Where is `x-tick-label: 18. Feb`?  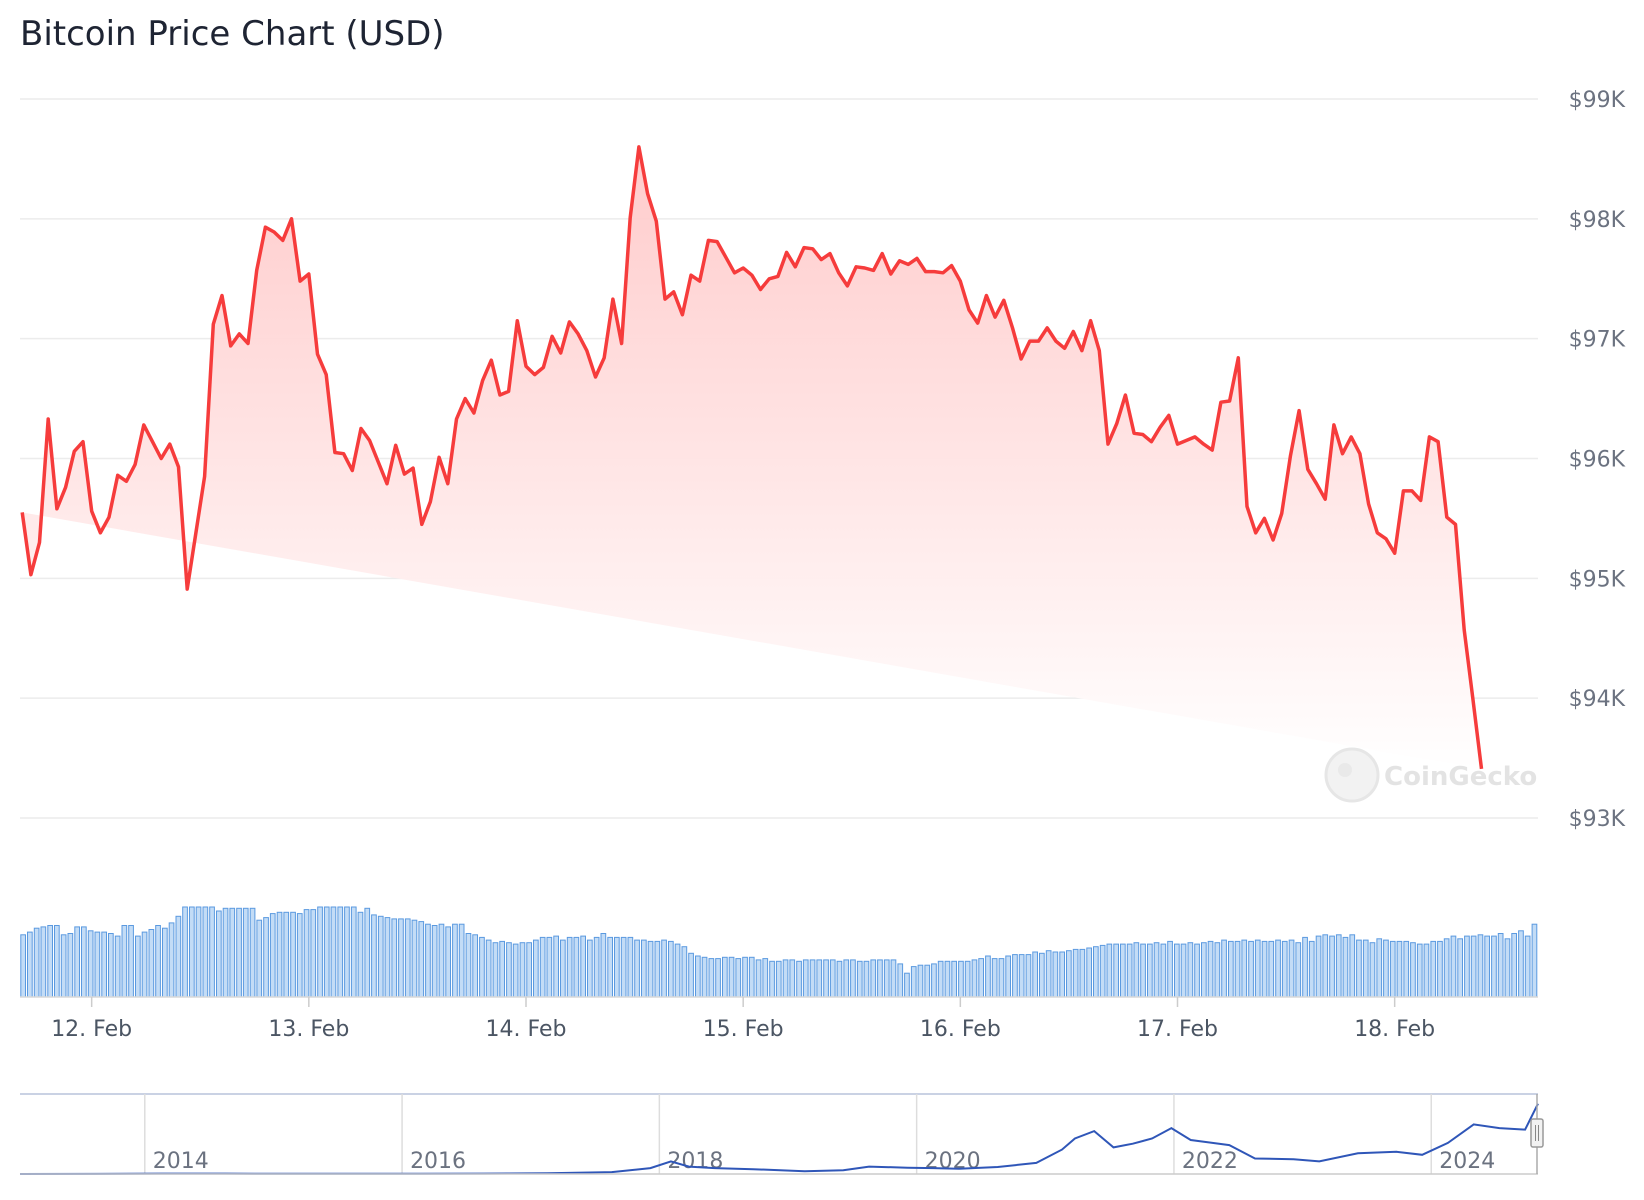
x-tick-label: 18. Feb is located at coordinates (1394, 1029).